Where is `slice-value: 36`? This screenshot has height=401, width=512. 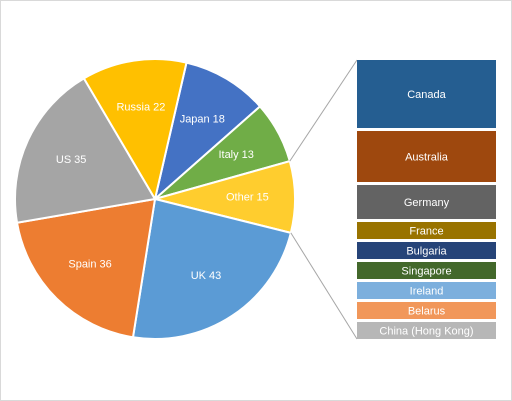 slice-value: 36 is located at coordinates (106, 265).